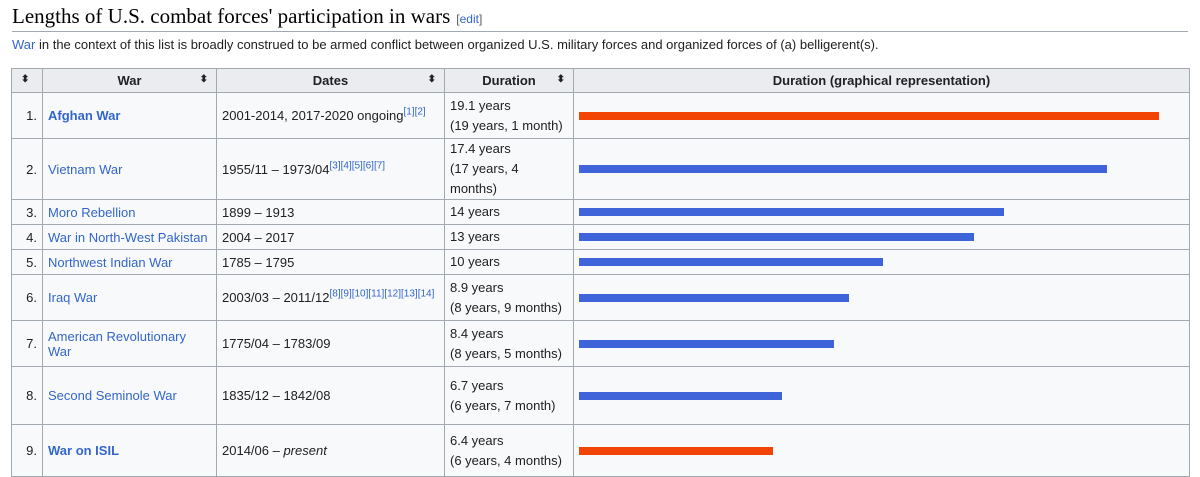 This screenshot has width=1200, height=477. What do you see at coordinates (112, 395) in the screenshot?
I see `war-name-link: Second Seminole War` at bounding box center [112, 395].